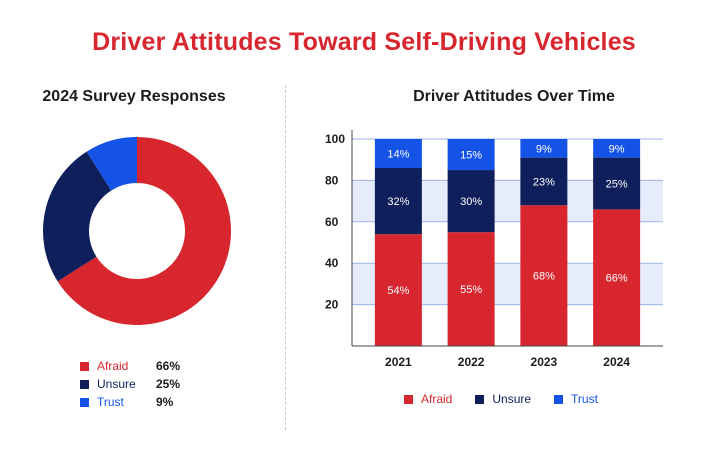 Image resolution: width=728 pixels, height=455 pixels. Describe the element at coordinates (514, 96) in the screenshot. I see `bar-chart-title: Driver Attitudes Over Time` at that location.